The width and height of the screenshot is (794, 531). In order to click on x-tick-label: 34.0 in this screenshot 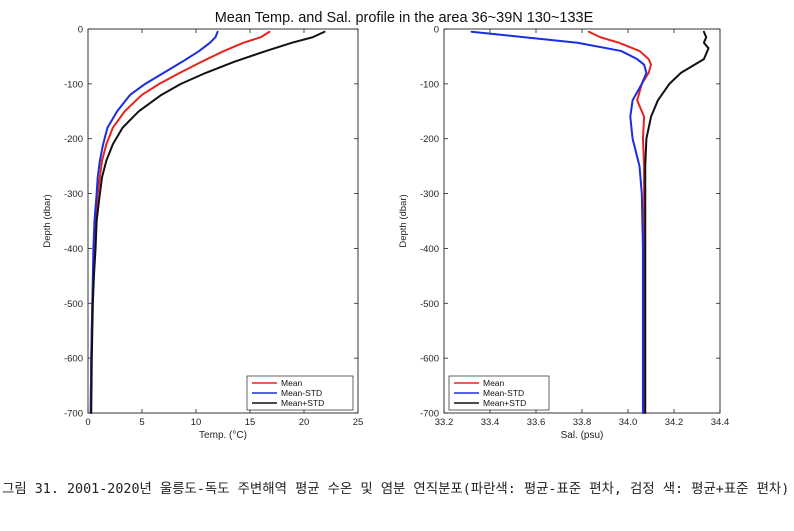, I will do `click(628, 422)`.